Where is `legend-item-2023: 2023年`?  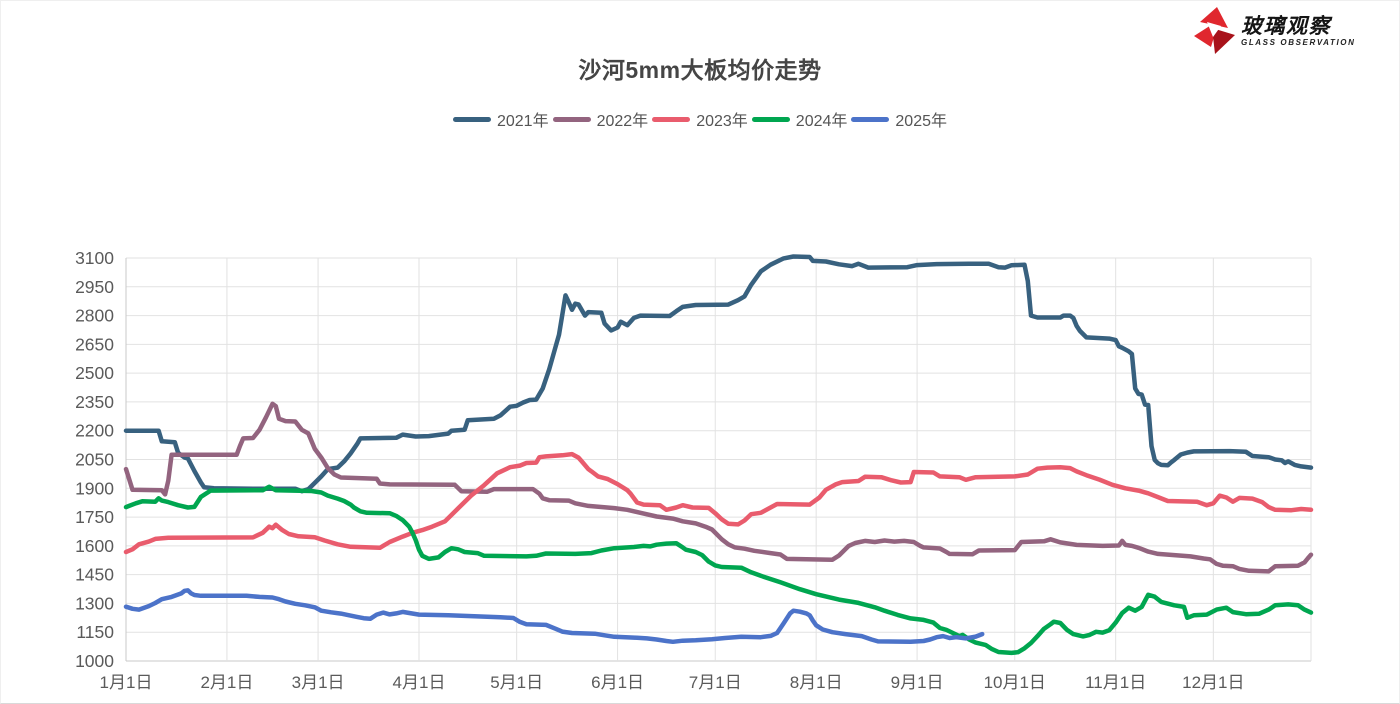
legend-item-2023: 2023年 is located at coordinates (700, 119).